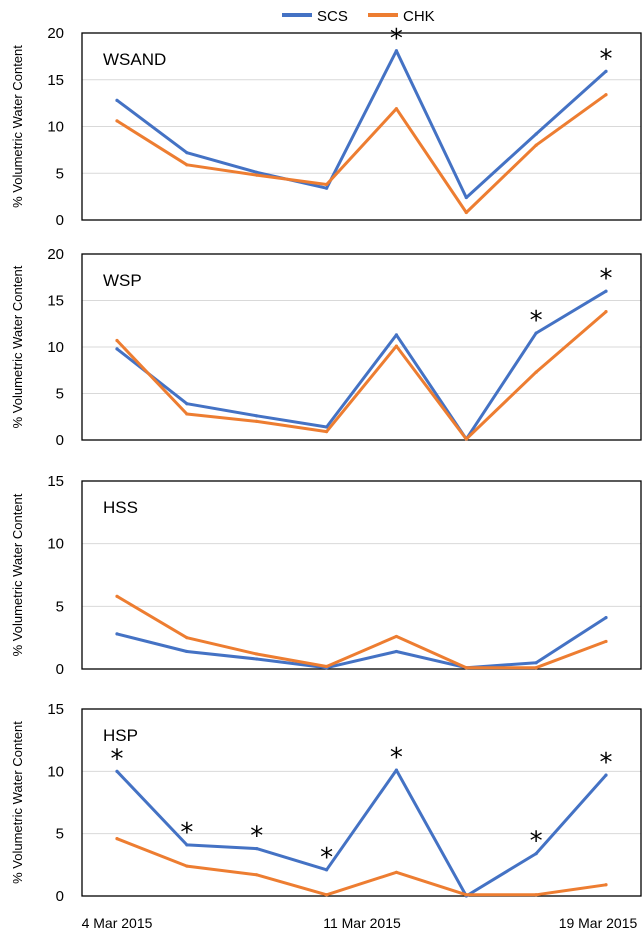 Image resolution: width=644 pixels, height=932 pixels. What do you see at coordinates (60, 834) in the screenshot?
I see `y-tick-label-hsp-5: 5` at bounding box center [60, 834].